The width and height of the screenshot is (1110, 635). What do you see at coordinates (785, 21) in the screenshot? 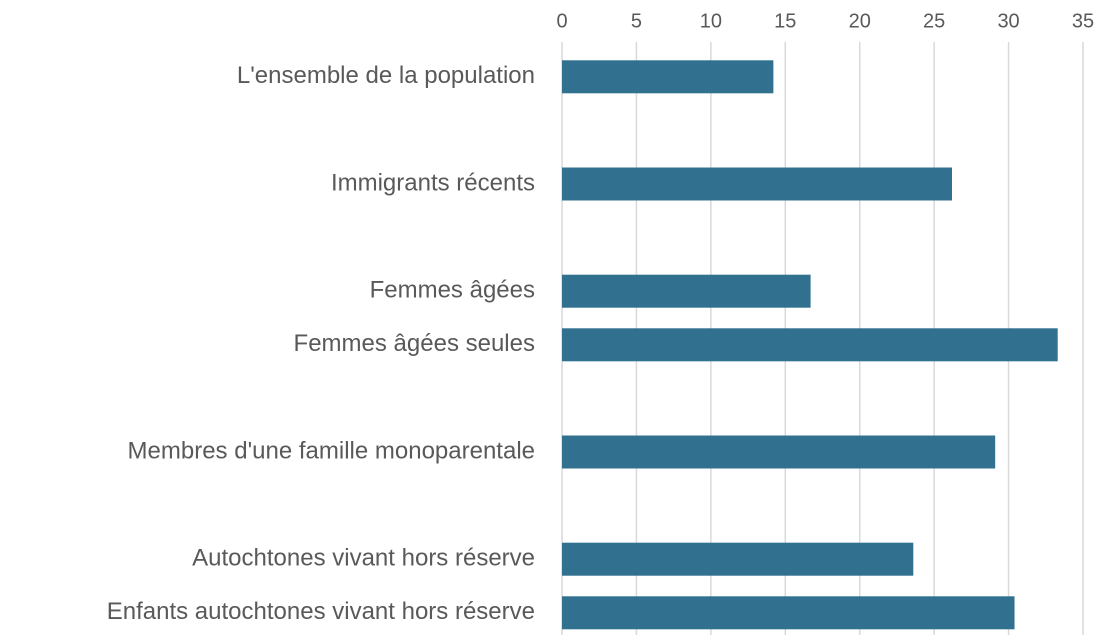
I see `x-tick-label: 15` at bounding box center [785, 21].